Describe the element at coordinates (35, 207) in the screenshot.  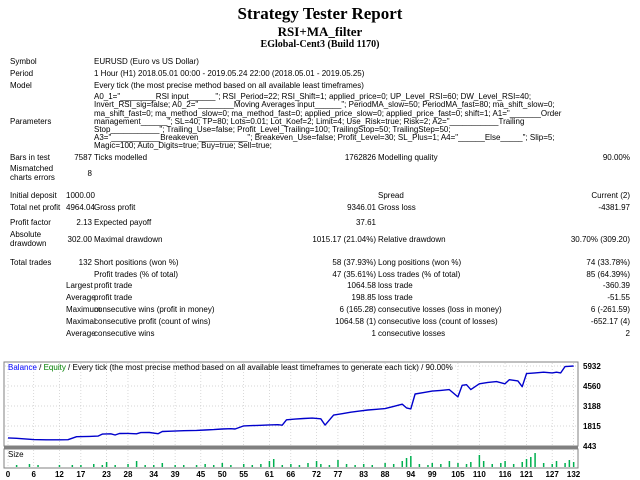
I see `row-label: Total net profit` at that location.